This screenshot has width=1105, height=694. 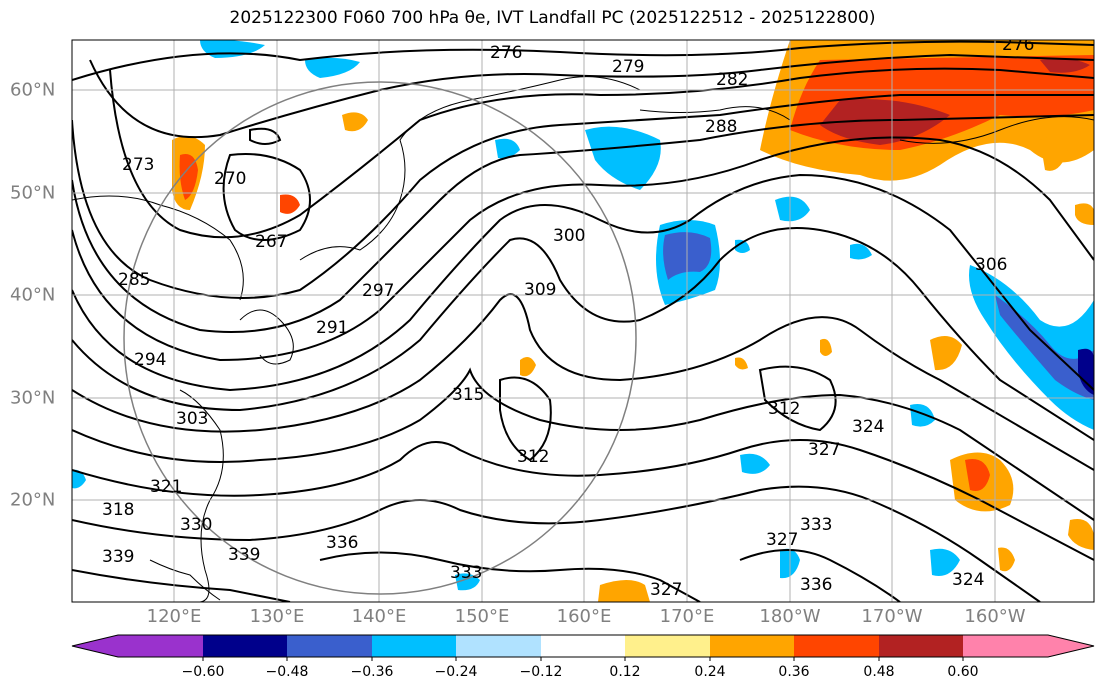 I want to click on contour-label: 330, so click(x=196, y=525).